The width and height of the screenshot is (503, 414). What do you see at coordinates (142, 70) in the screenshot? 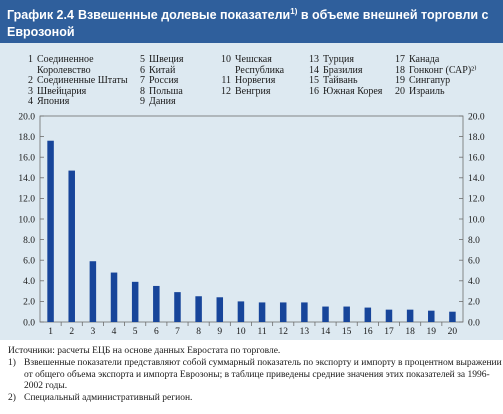
I see `legend-item-number: 6` at bounding box center [142, 70].